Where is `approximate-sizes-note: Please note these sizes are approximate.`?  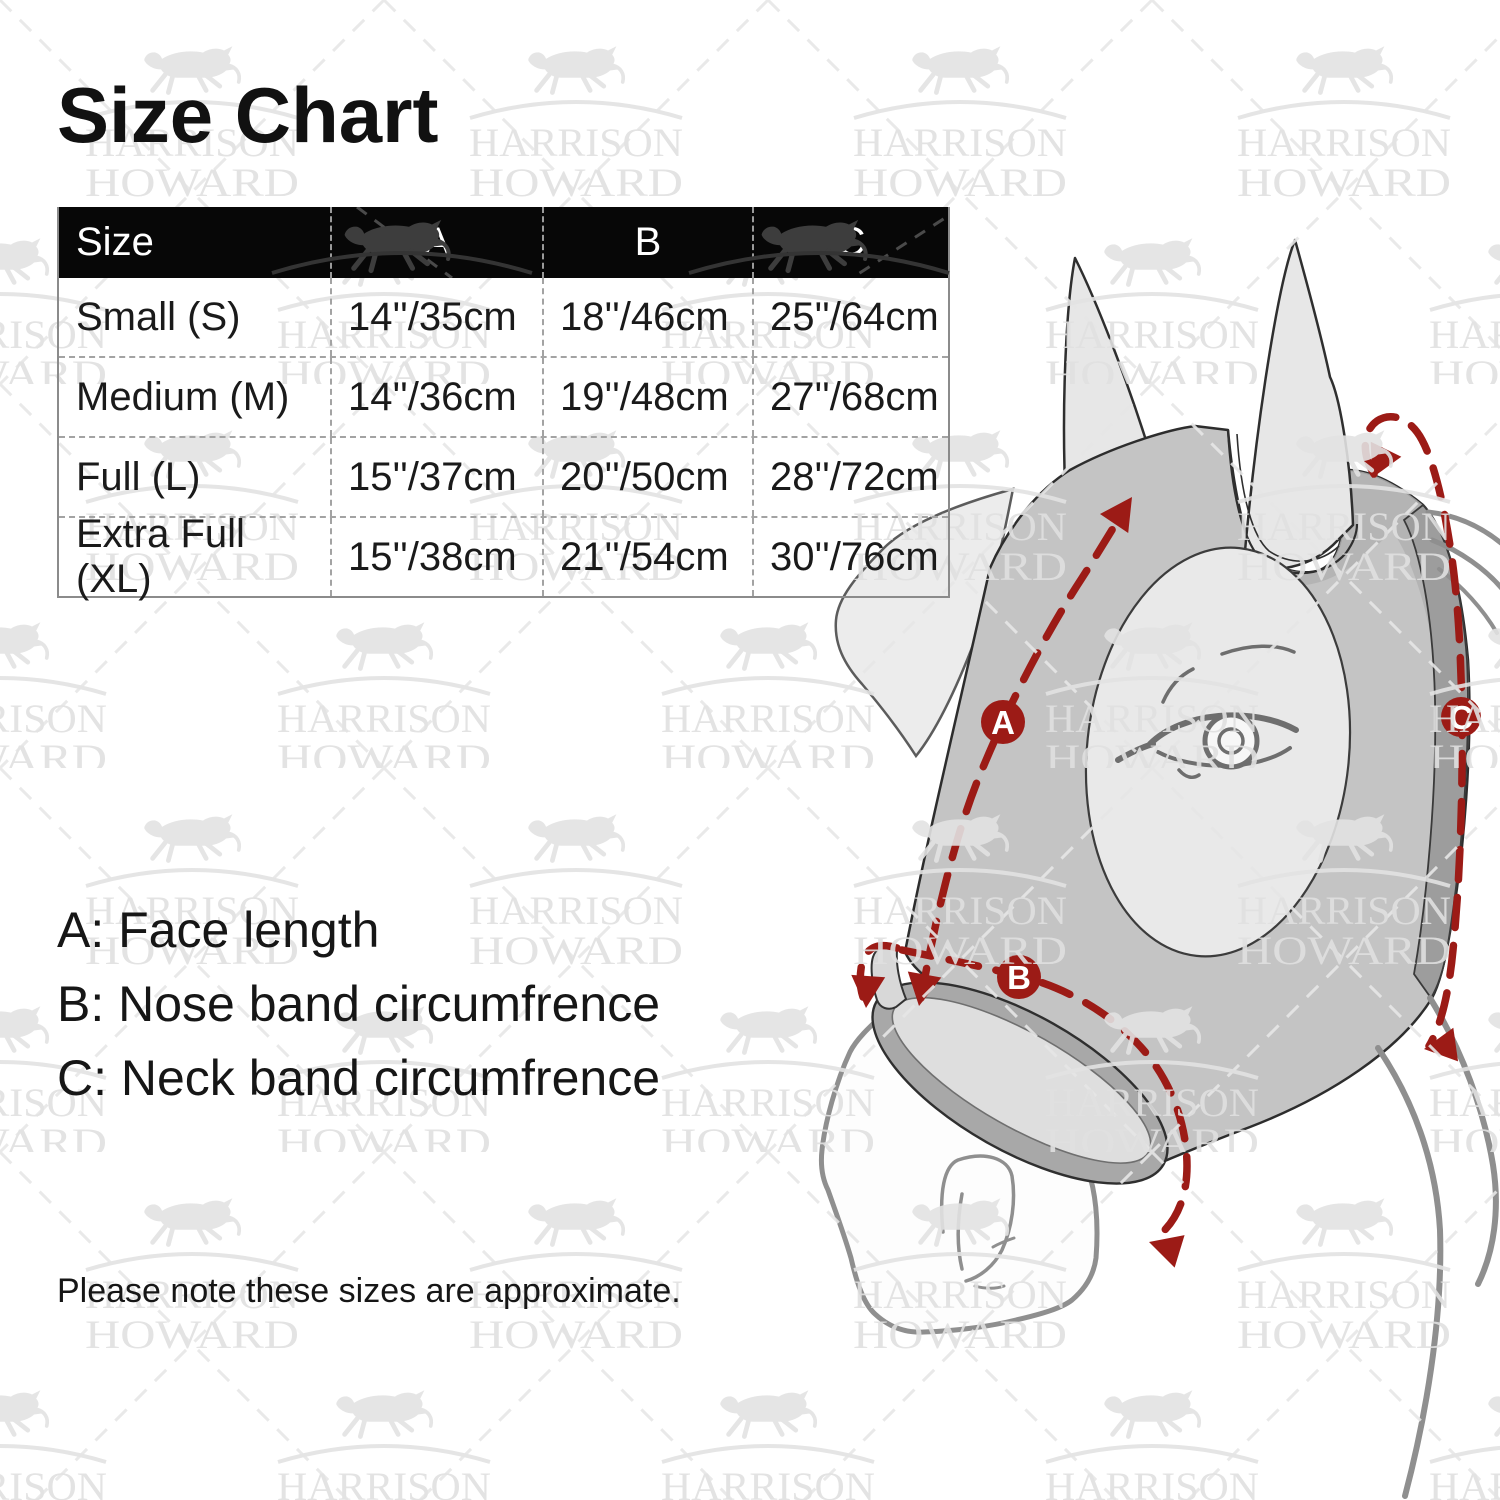 approximate-sizes-note: Please note these sizes are approximate. is located at coordinates (369, 1291).